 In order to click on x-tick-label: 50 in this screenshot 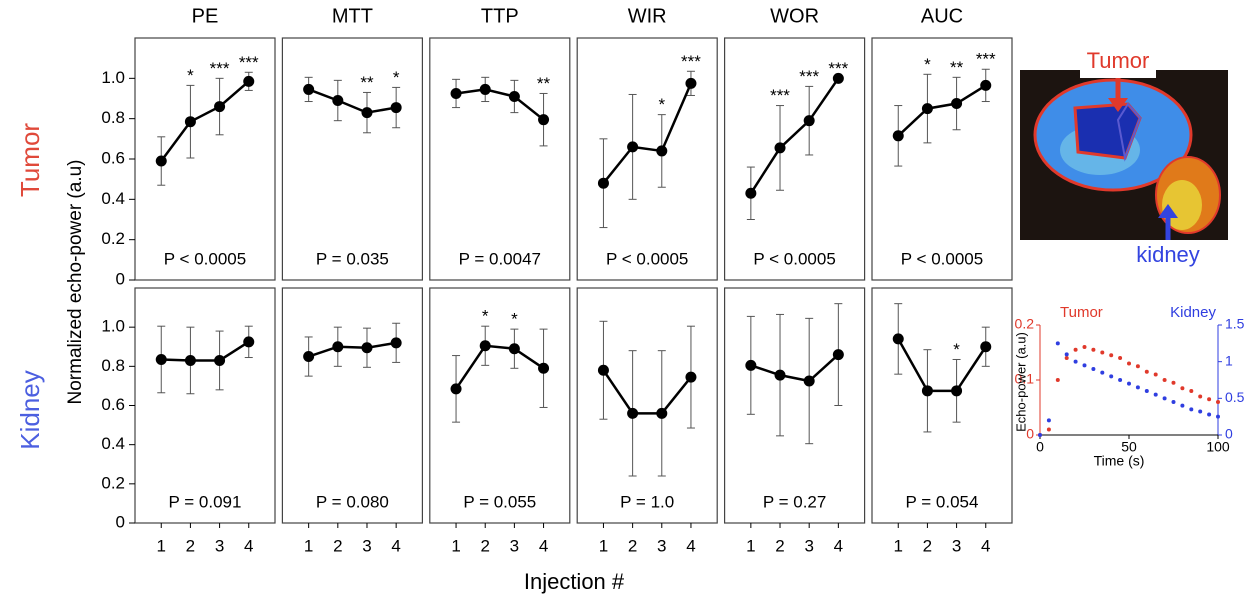, I will do `click(1129, 447)`.